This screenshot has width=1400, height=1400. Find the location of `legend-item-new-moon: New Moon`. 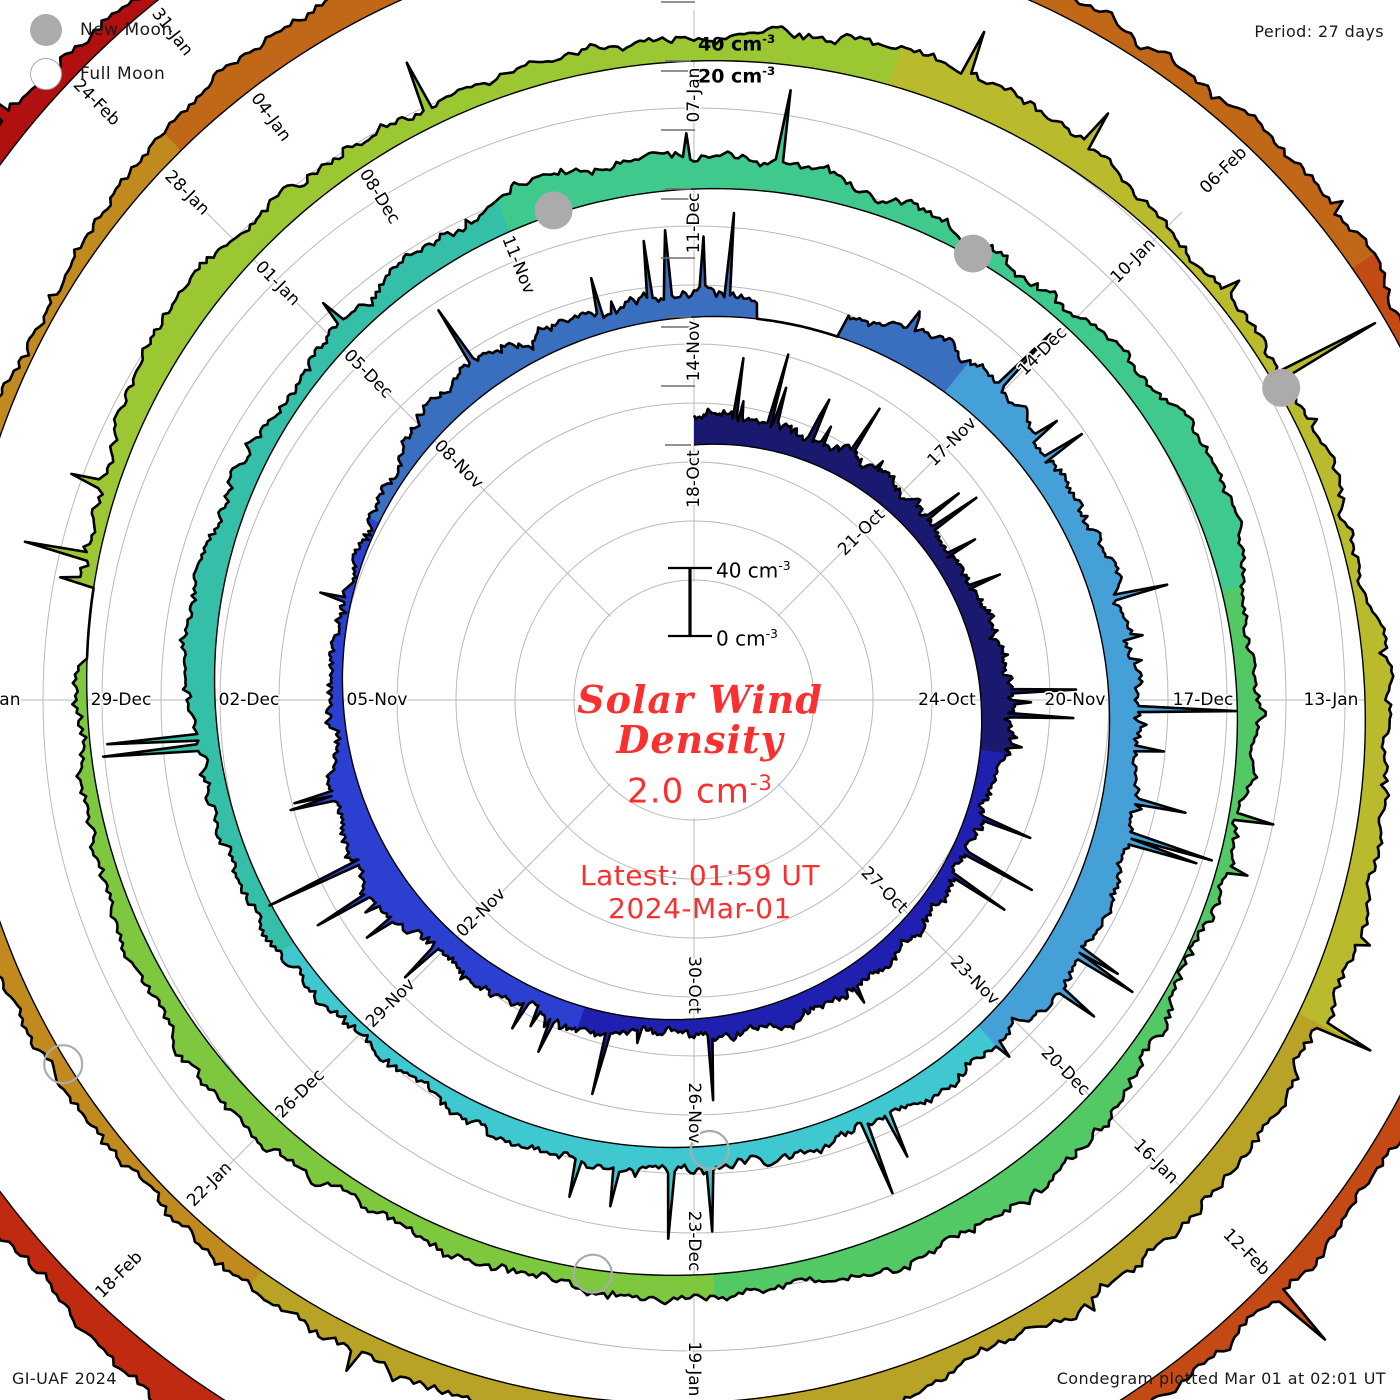

legend-item-new-moon: New Moon is located at coordinates (182, 30).